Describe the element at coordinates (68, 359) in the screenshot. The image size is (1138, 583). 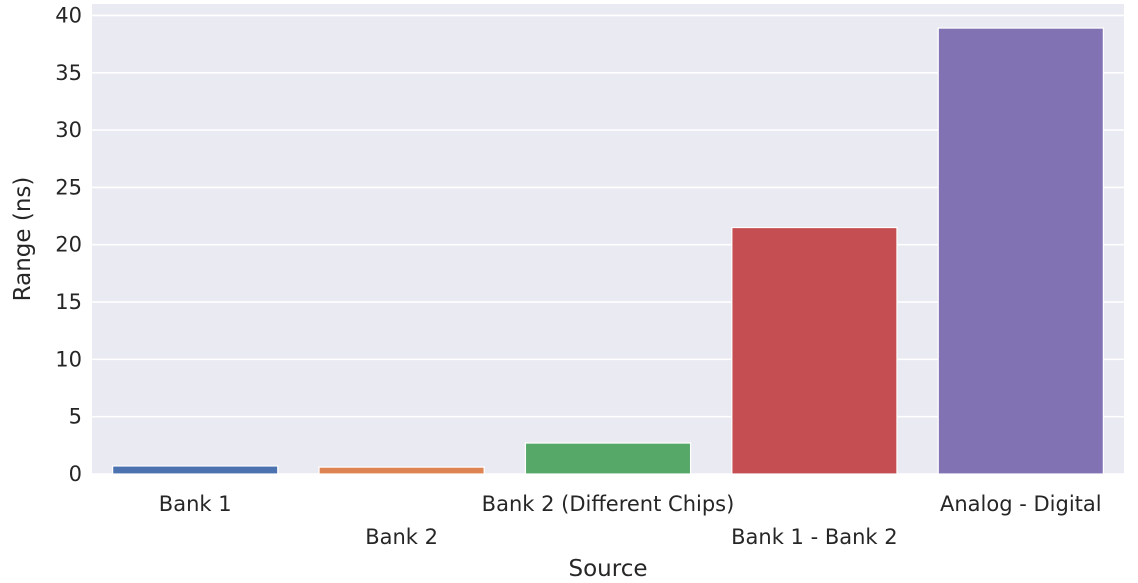
I see `y-tick-label: 10` at that location.